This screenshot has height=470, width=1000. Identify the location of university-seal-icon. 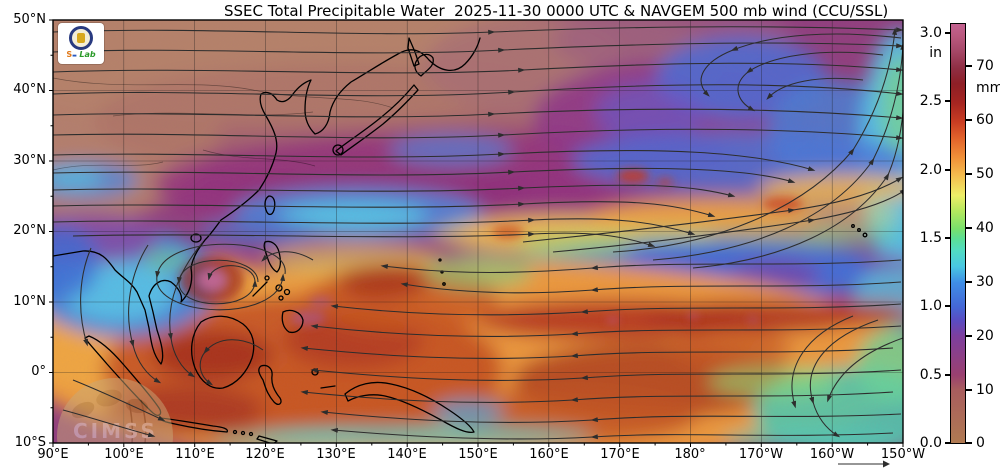
(81, 38).